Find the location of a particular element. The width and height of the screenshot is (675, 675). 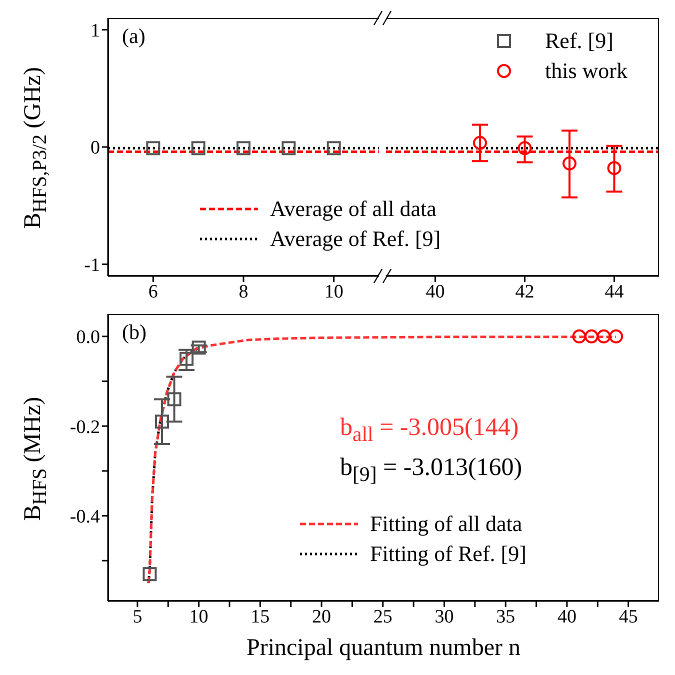

x-tick-label: 15 is located at coordinates (260, 617).